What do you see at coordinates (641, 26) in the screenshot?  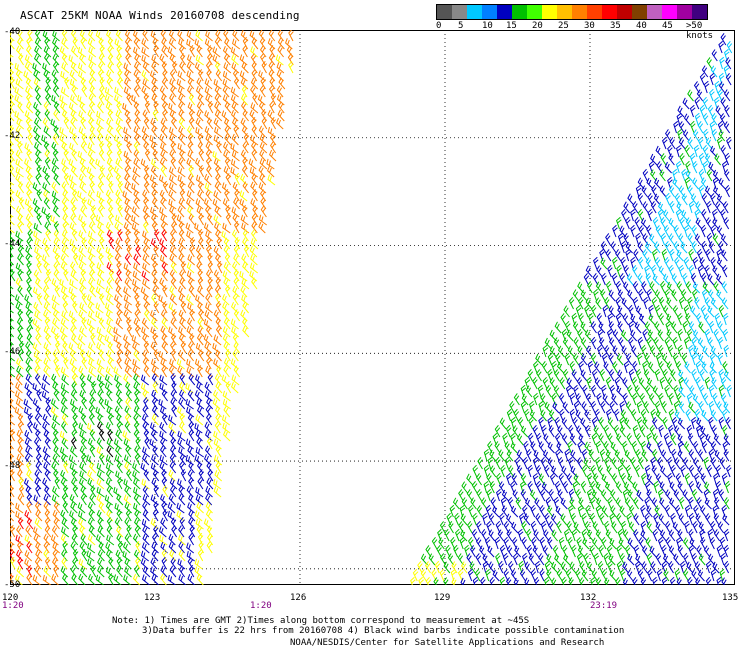 I see `legend-label: 40` at bounding box center [641, 26].